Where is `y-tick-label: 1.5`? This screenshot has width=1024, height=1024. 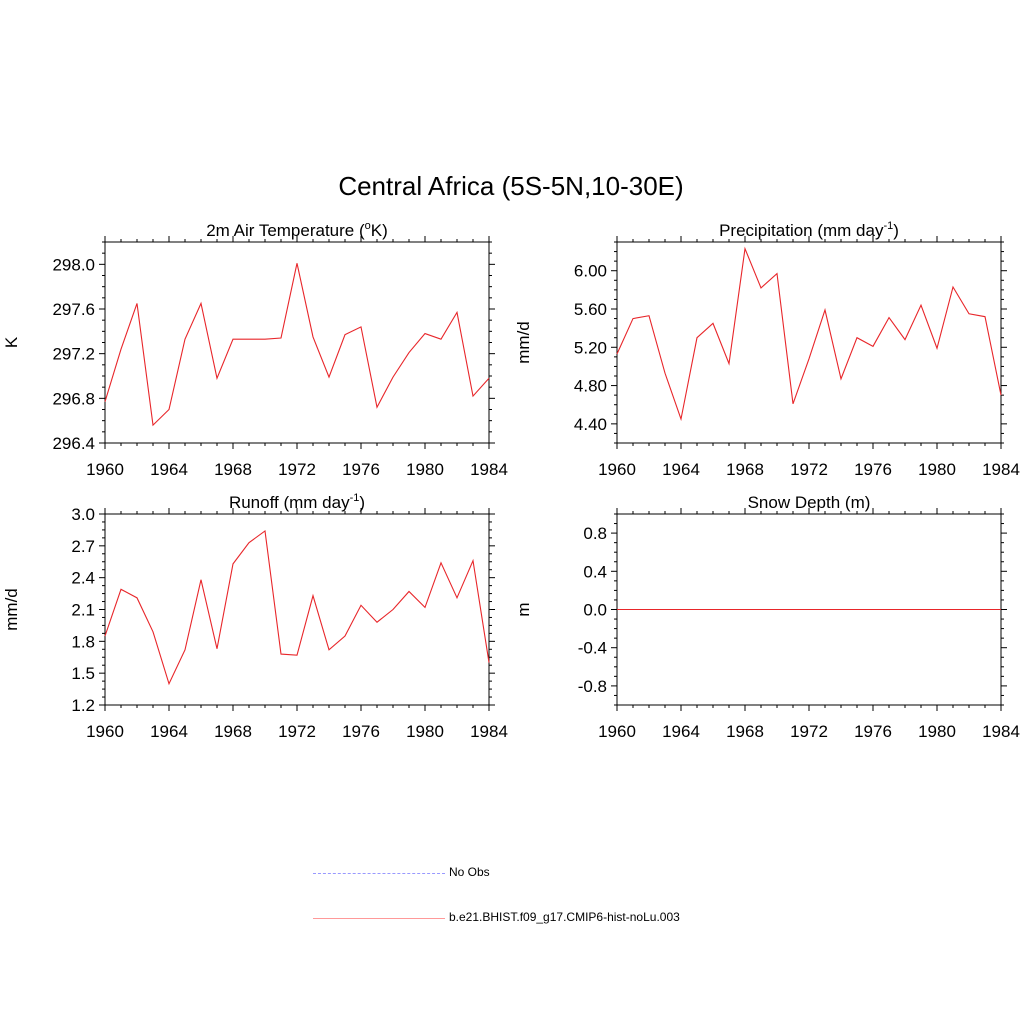 y-tick-label: 1.5 is located at coordinates (83, 673).